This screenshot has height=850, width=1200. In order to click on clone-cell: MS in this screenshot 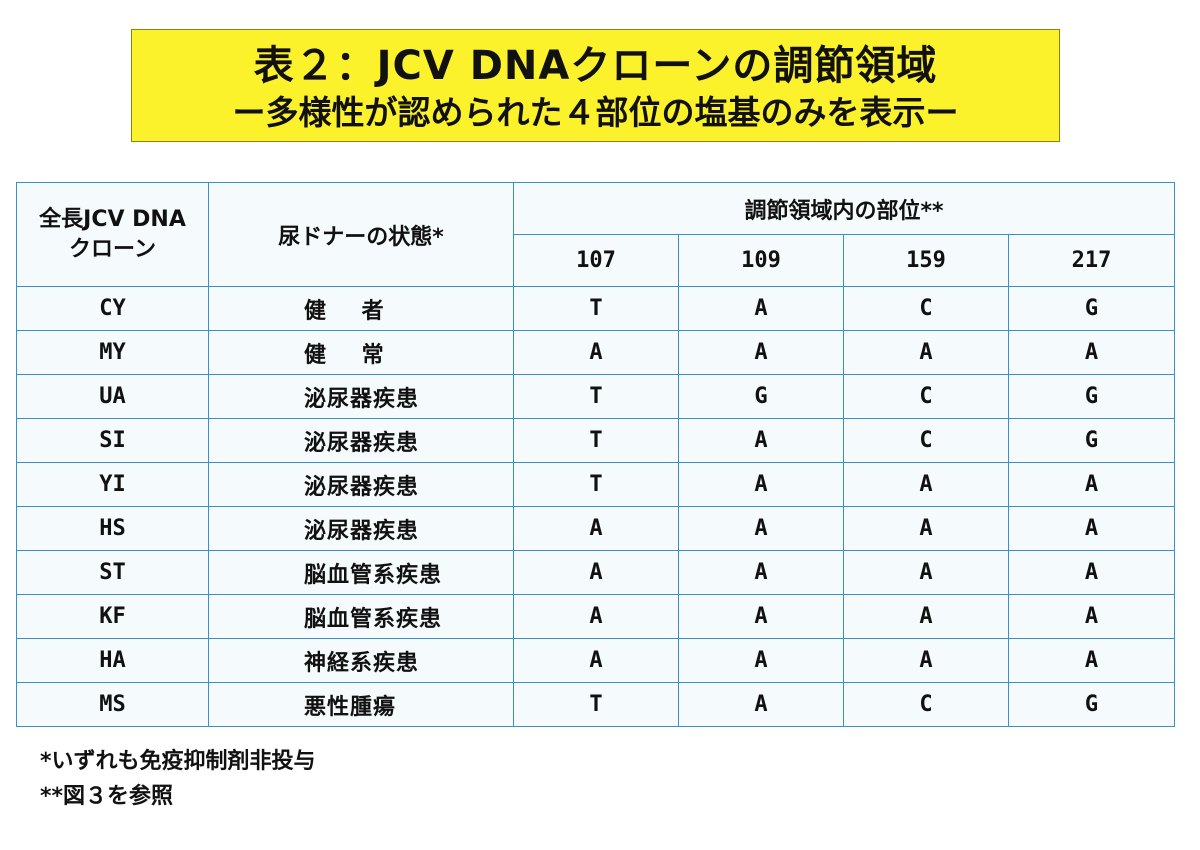, I will do `click(112, 704)`.